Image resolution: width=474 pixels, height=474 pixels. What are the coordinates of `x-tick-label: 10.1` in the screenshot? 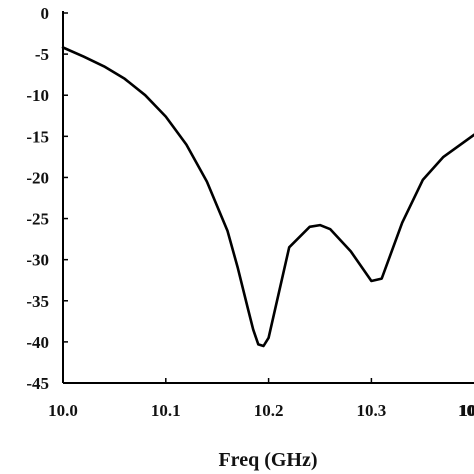 It's located at (166, 410).